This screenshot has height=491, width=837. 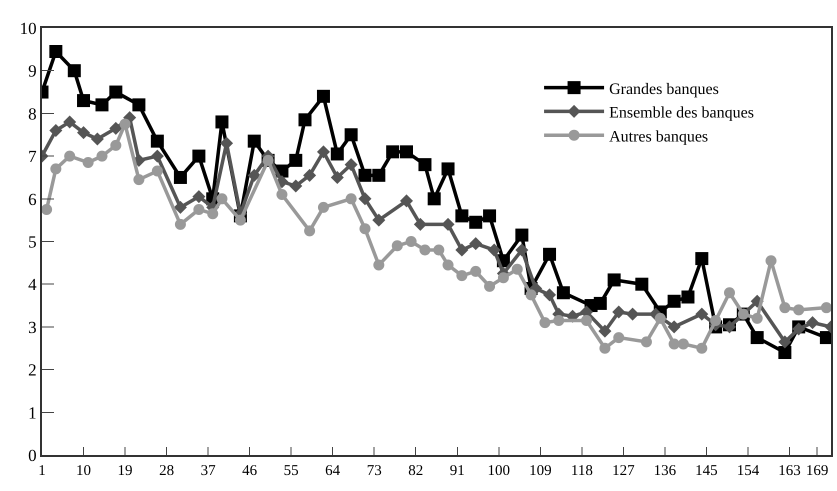 What do you see at coordinates (789, 471) in the screenshot?
I see `x-tick-label: 163` at bounding box center [789, 471].